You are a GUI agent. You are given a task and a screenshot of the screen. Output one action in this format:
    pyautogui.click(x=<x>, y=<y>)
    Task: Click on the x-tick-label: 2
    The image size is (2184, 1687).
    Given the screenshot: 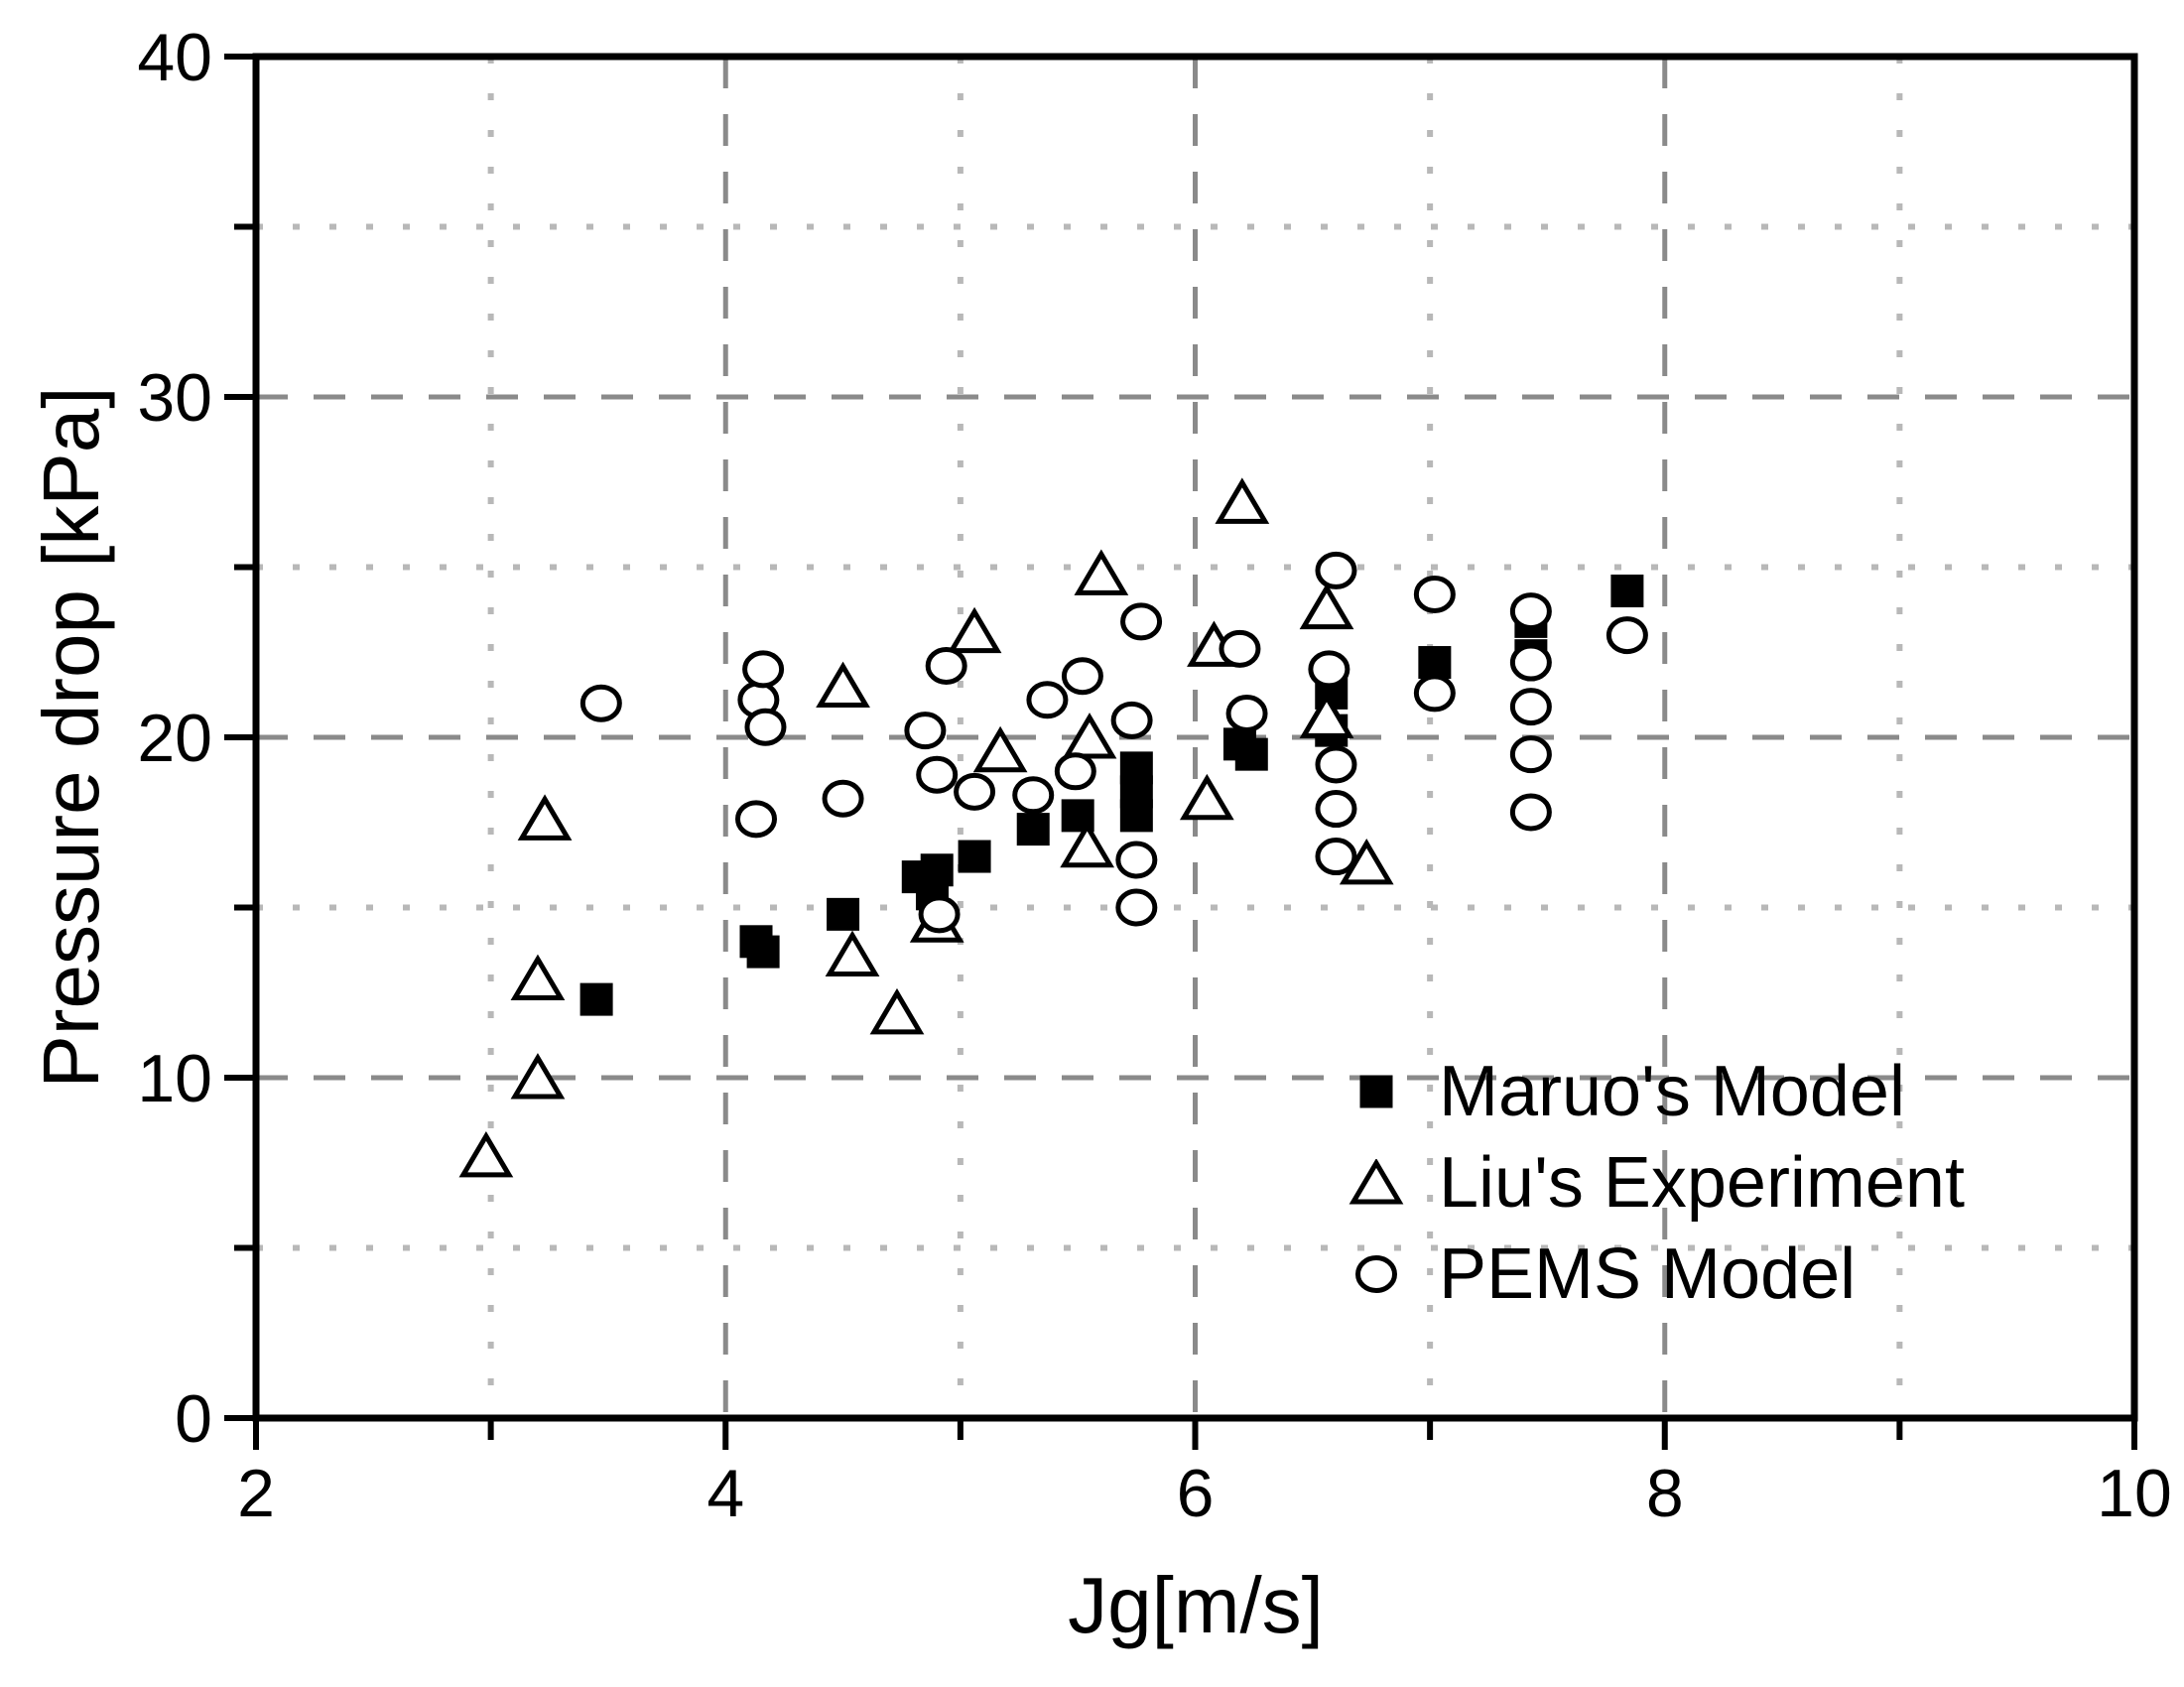 What is the action you would take?
    pyautogui.click(x=256, y=1493)
    